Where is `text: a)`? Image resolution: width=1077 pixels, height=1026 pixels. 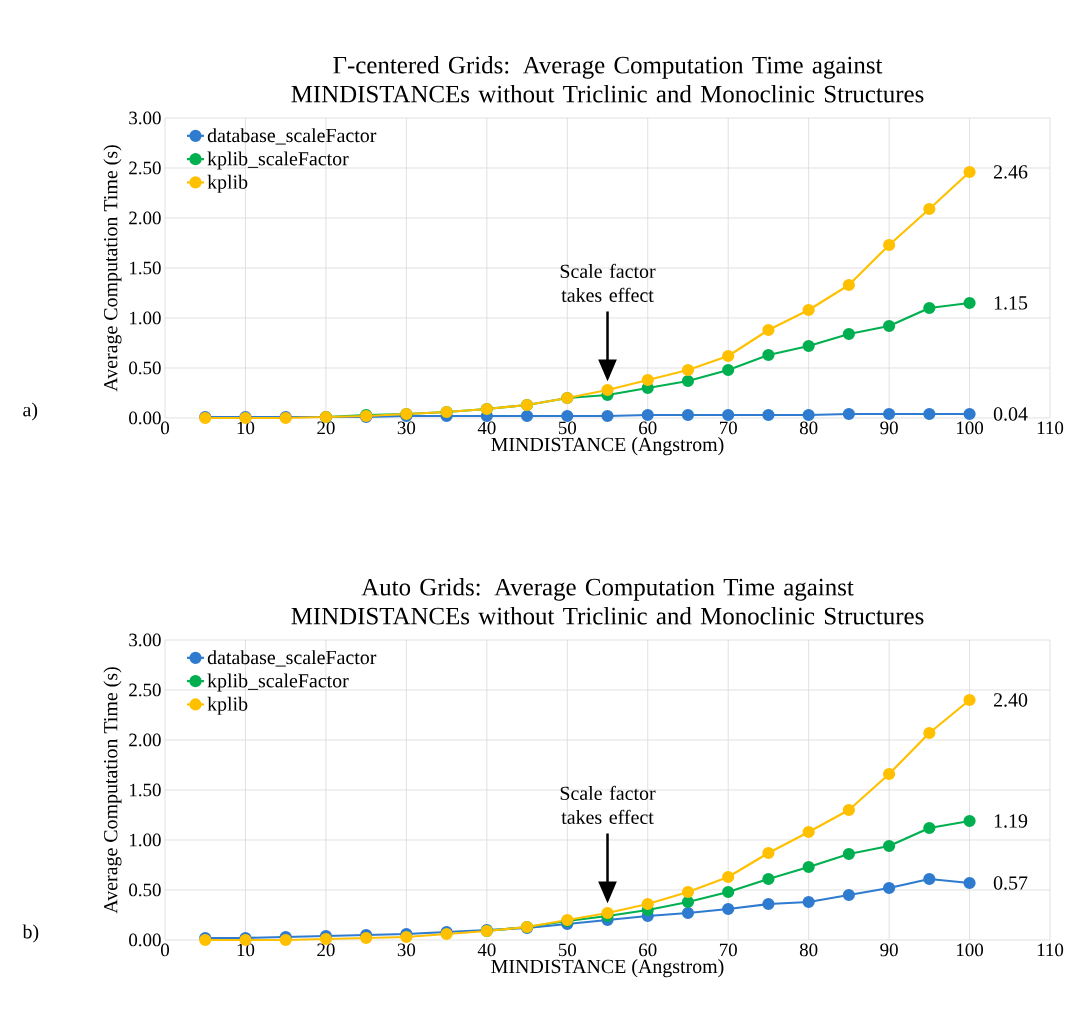
text: a) is located at coordinates (30, 411).